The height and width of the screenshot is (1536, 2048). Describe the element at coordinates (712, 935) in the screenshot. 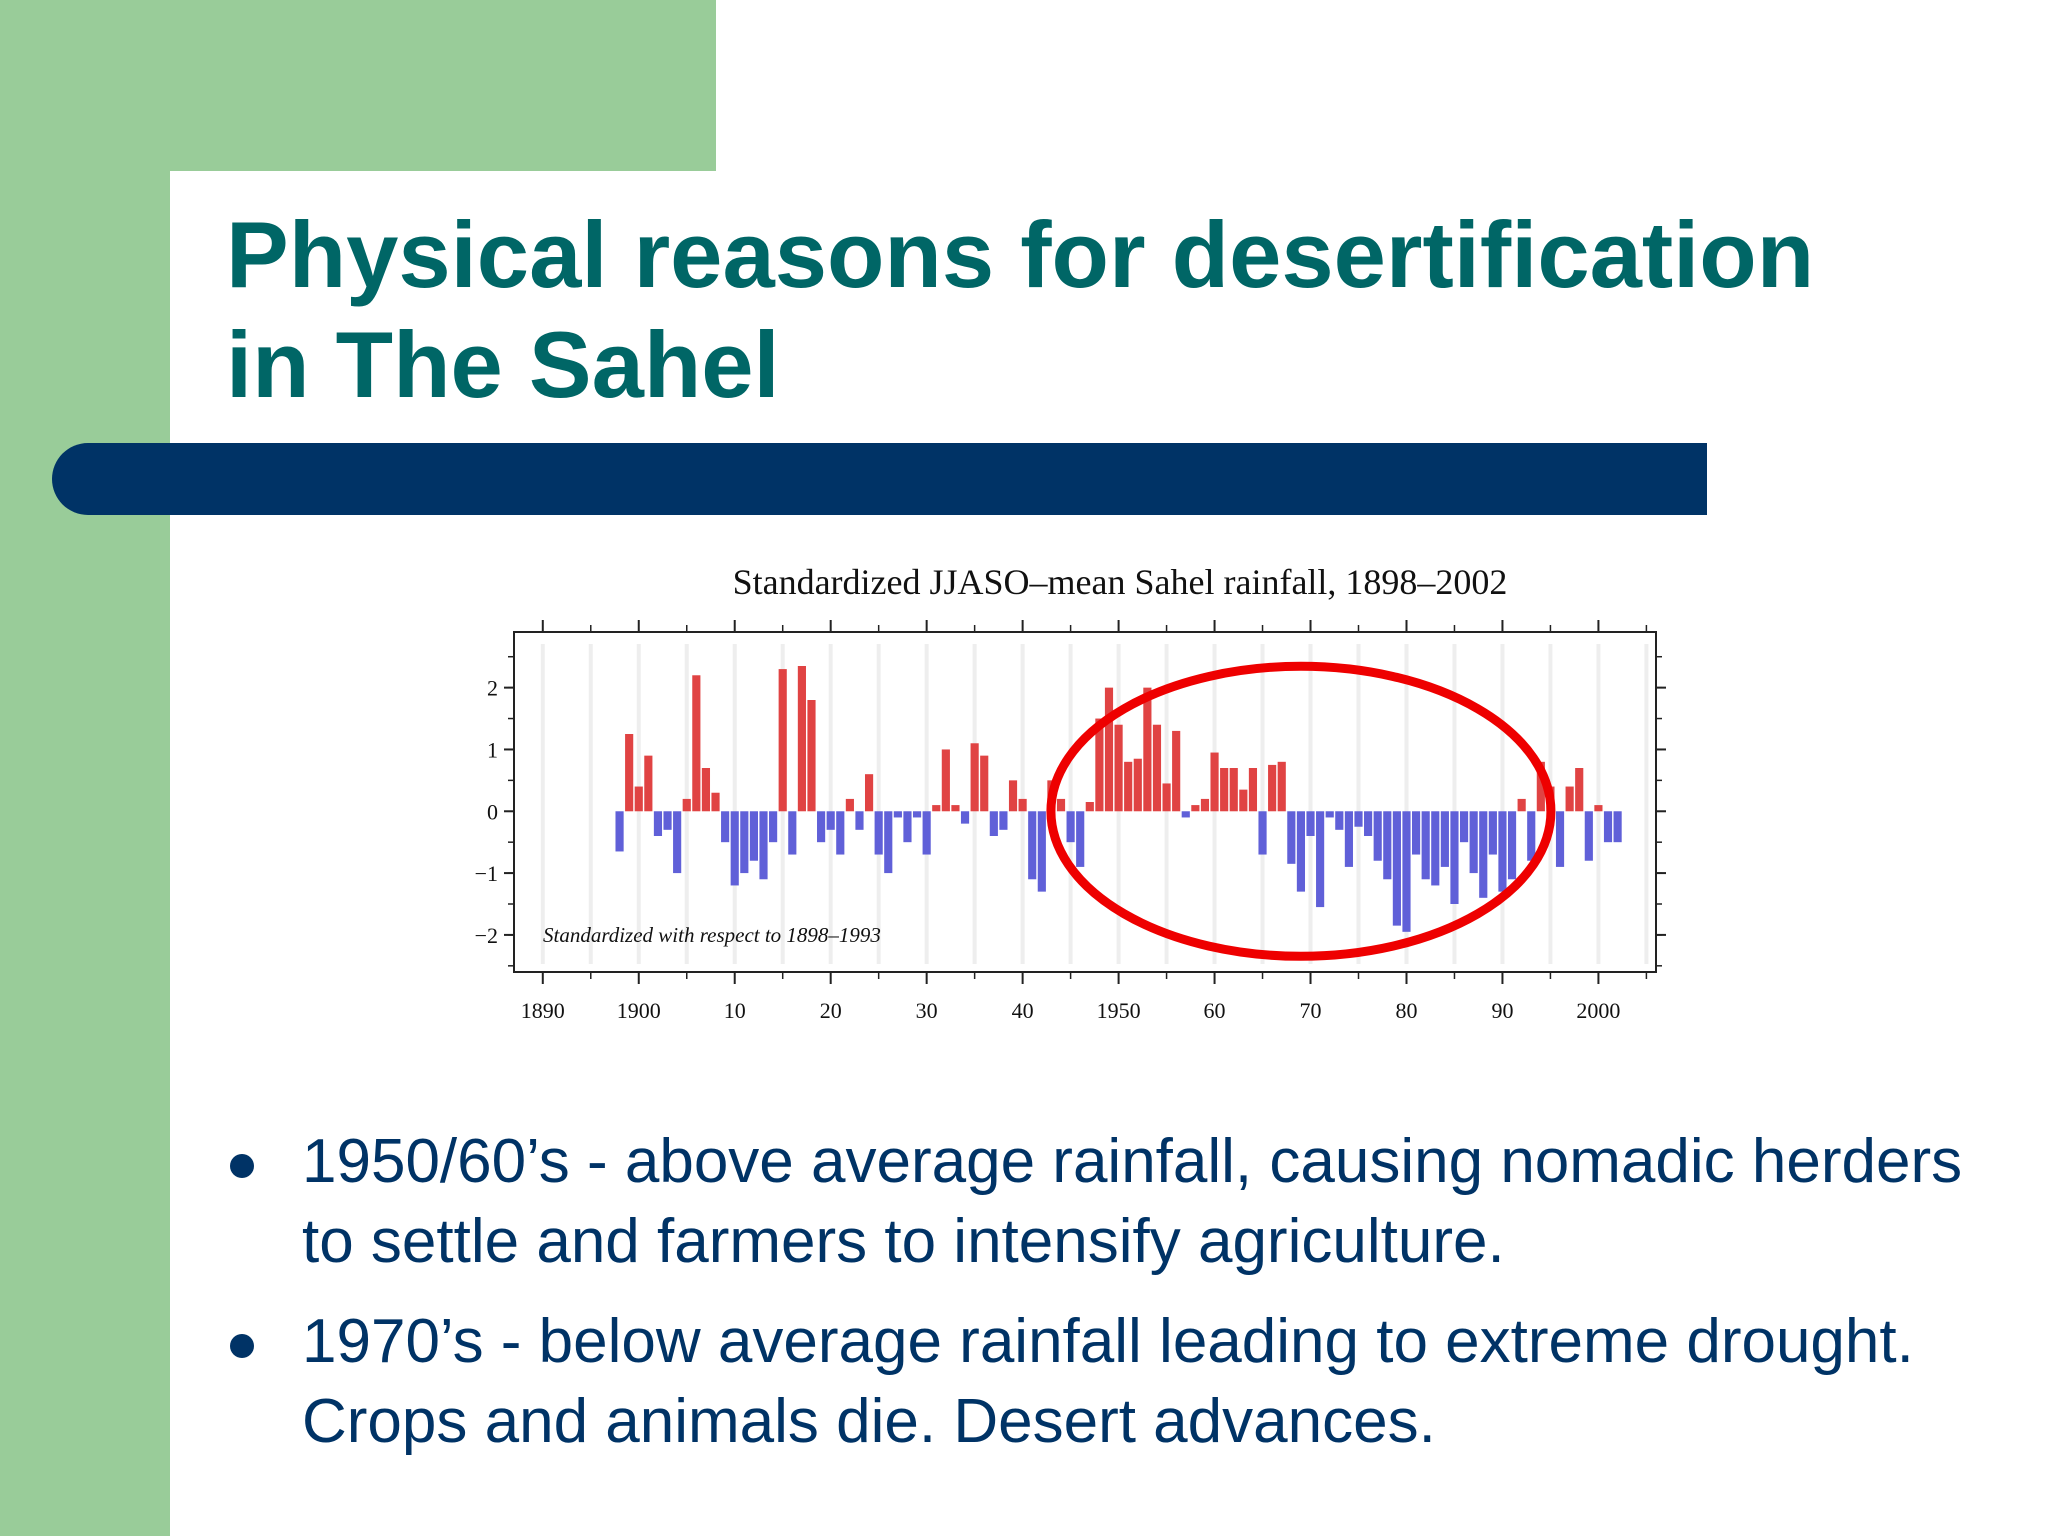

I see `chart-annotation: Standardized with respect to 1898–1993` at that location.